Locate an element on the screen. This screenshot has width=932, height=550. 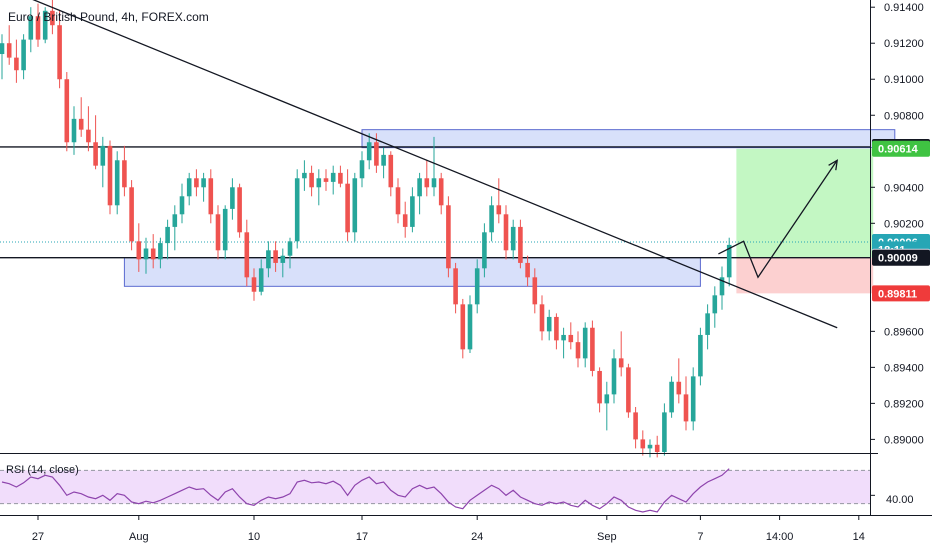
price-tick-label: 0.89200 is located at coordinates (904, 404).